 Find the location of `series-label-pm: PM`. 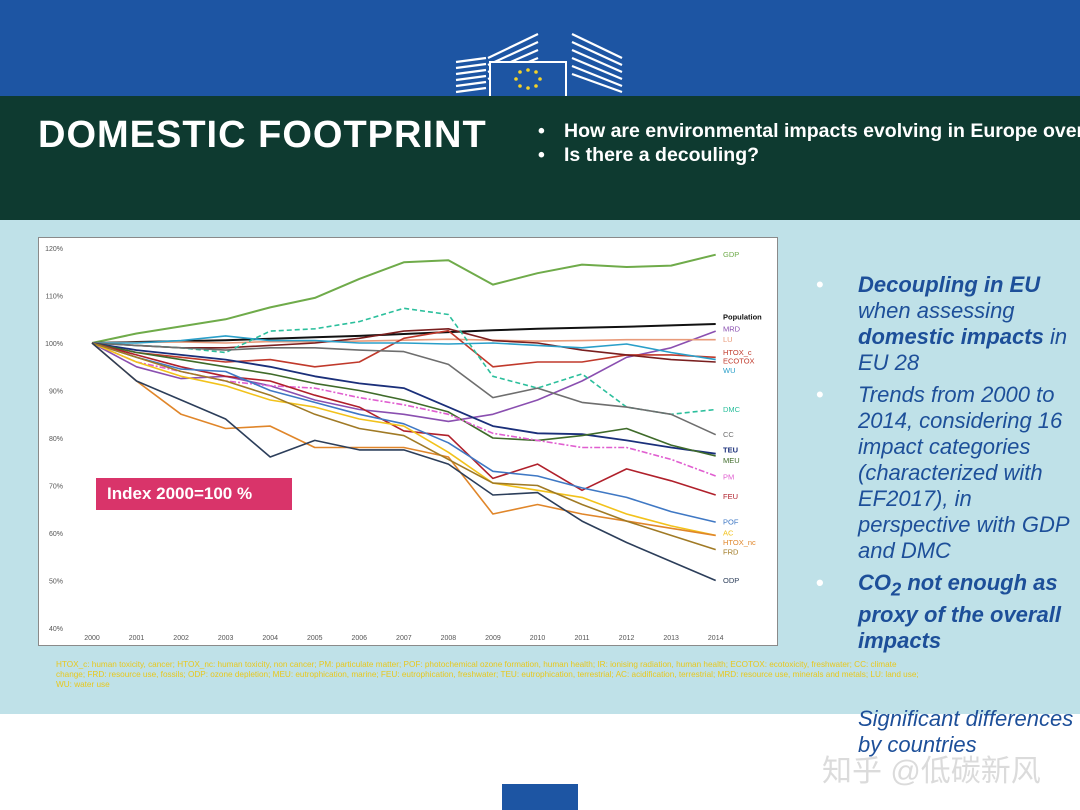

series-label-pm: PM is located at coordinates (728, 476).